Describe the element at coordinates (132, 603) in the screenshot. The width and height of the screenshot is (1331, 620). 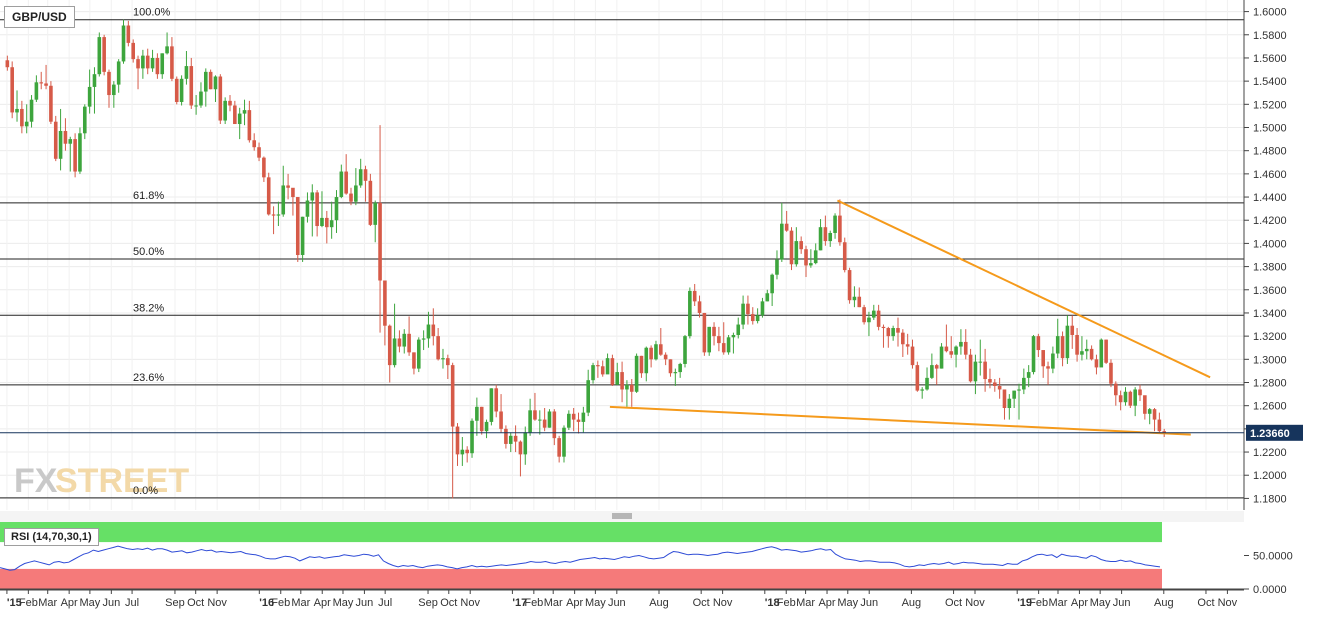
I see `time-tick-label: Jul` at that location.